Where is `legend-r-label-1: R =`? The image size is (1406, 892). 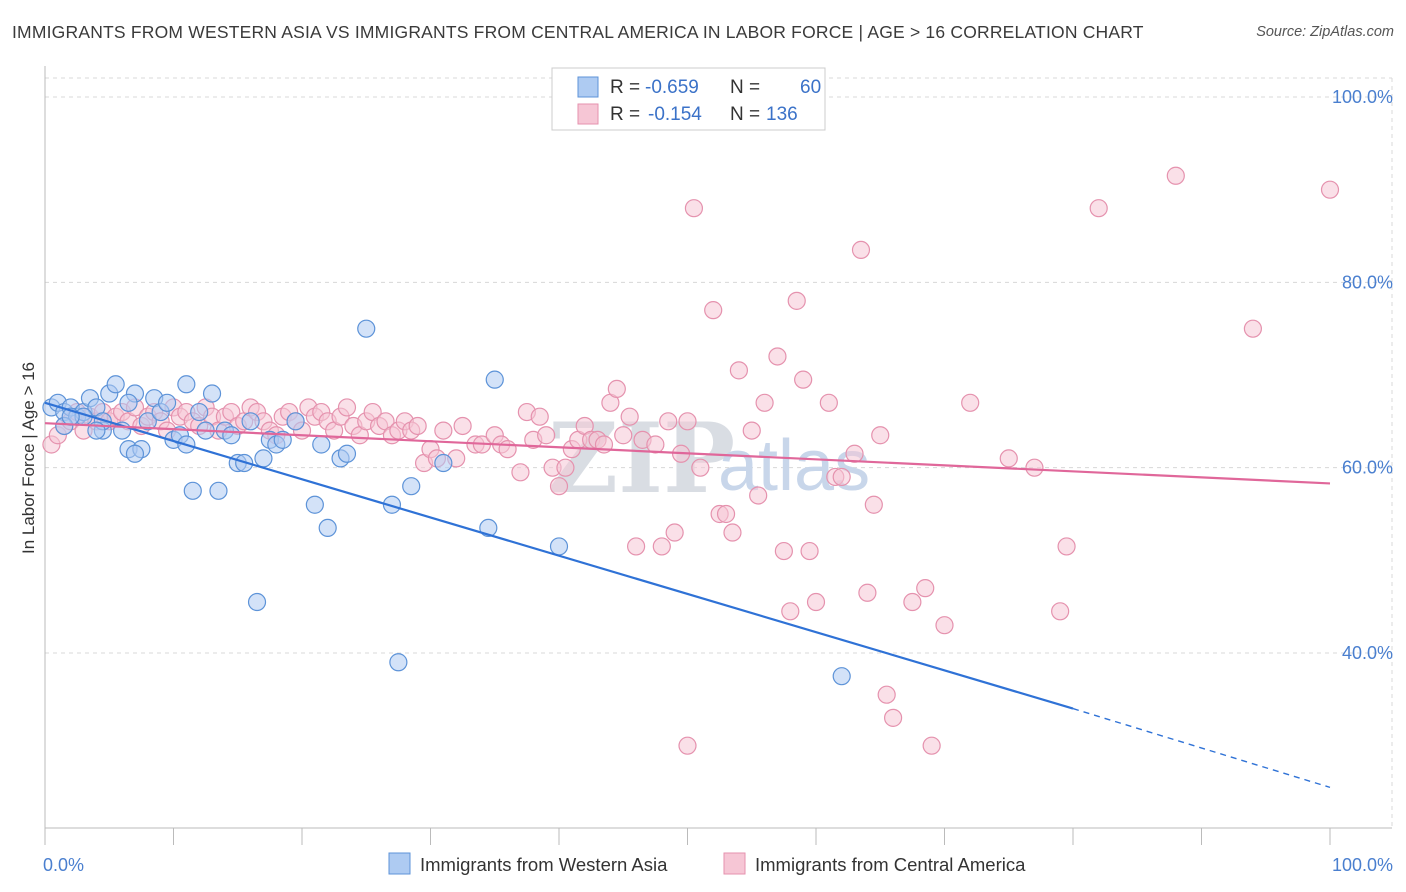
legend-r-label-1: R = is located at coordinates (625, 87).